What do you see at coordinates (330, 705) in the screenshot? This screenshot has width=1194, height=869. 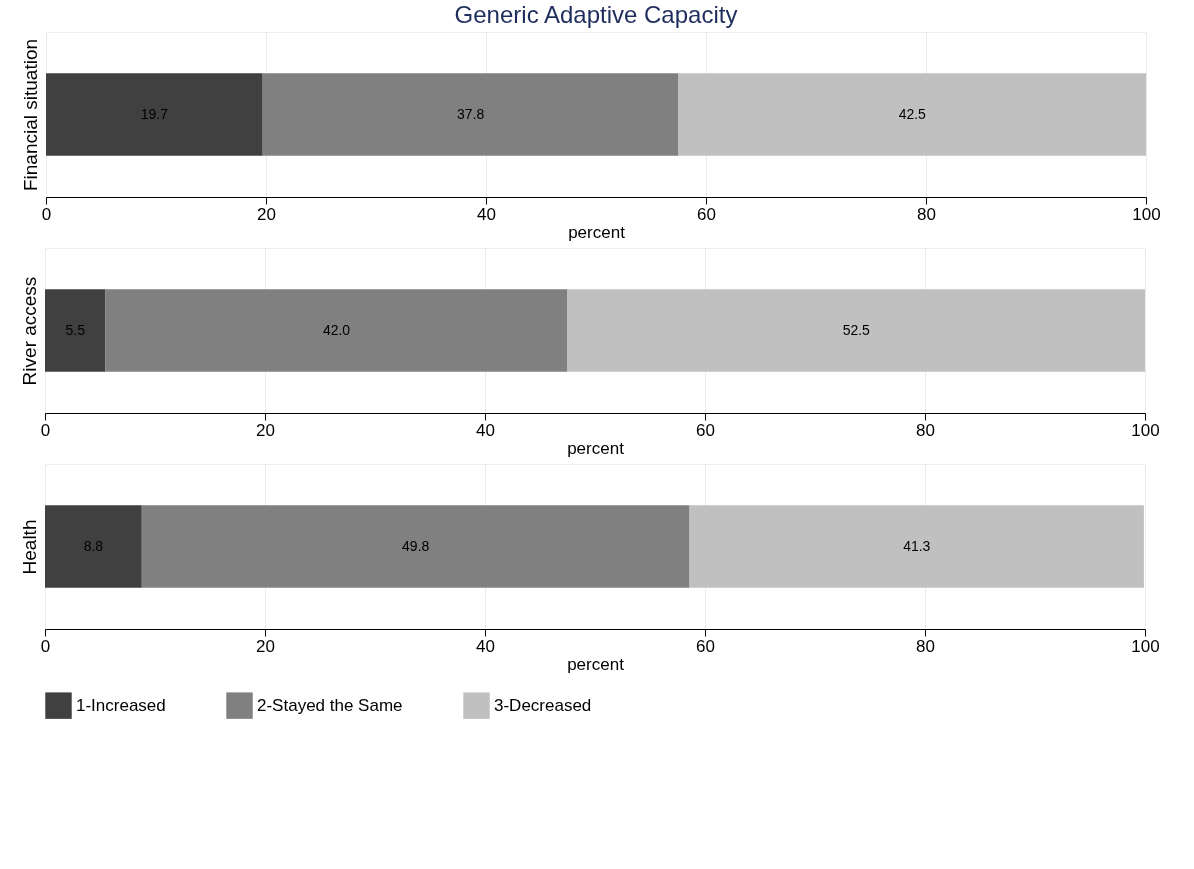 I see `legend-label: 2-Stayed the Same` at bounding box center [330, 705].